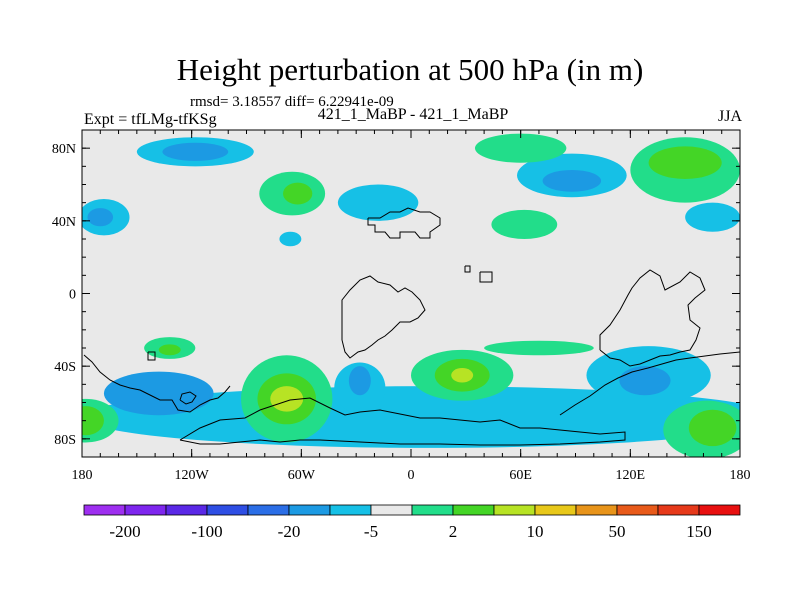 This screenshot has width=800, height=600. I want to click on colorbar-label: -200, so click(124, 531).